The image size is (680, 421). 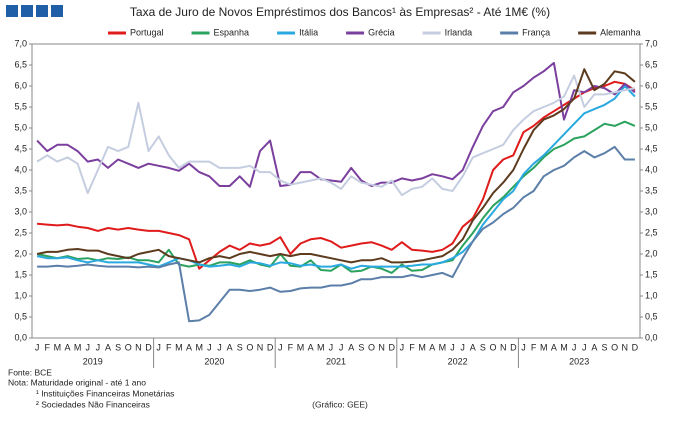 What do you see at coordinates (651, 64) in the screenshot?
I see `y2-tick-label: 6,5` at bounding box center [651, 64].